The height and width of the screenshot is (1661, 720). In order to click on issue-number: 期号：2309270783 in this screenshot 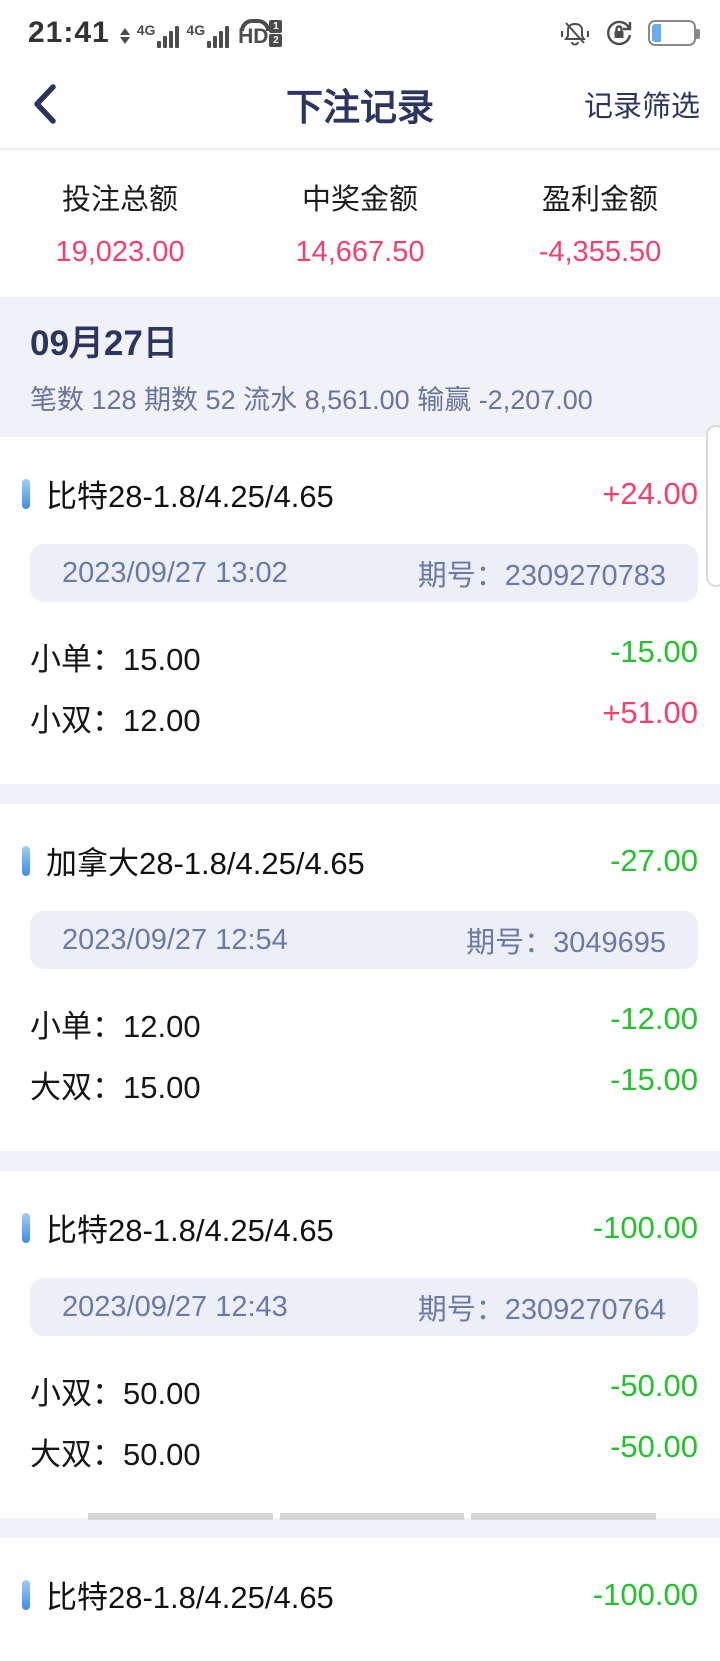, I will do `click(541, 576)`.